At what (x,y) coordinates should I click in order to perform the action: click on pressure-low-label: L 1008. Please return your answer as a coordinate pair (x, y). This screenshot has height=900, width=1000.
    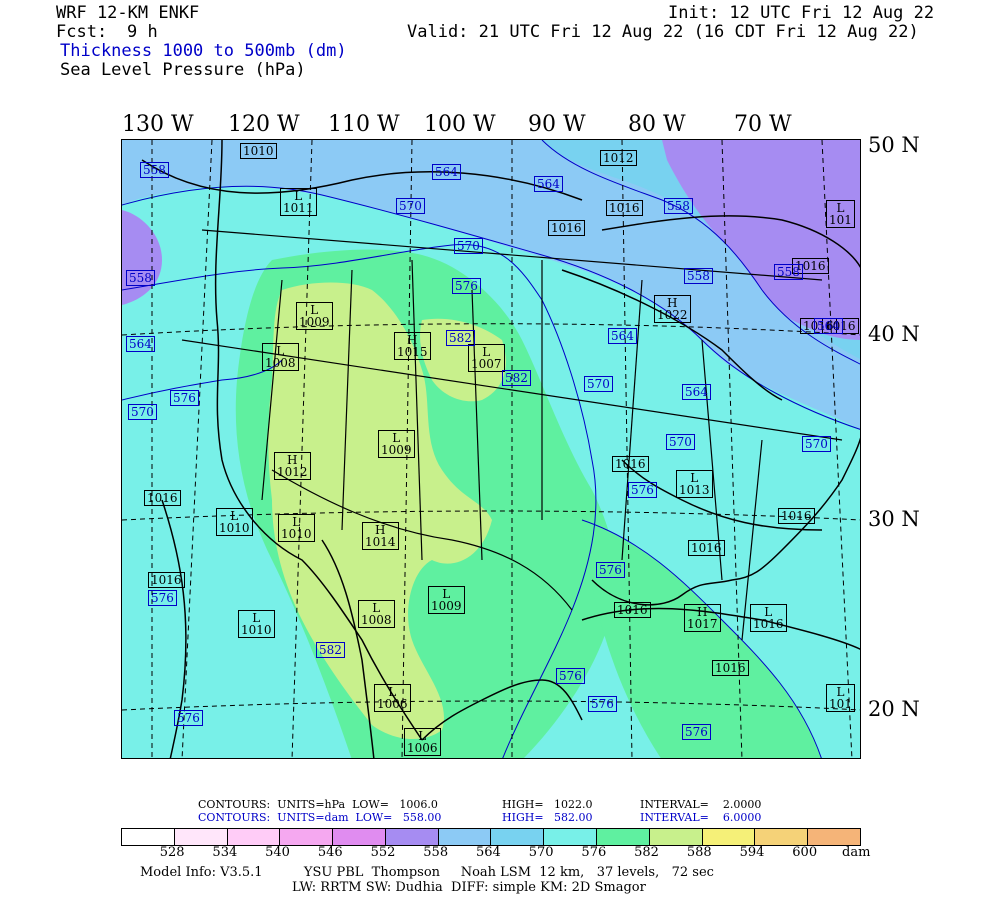
    Looking at the image, I should click on (376, 614).